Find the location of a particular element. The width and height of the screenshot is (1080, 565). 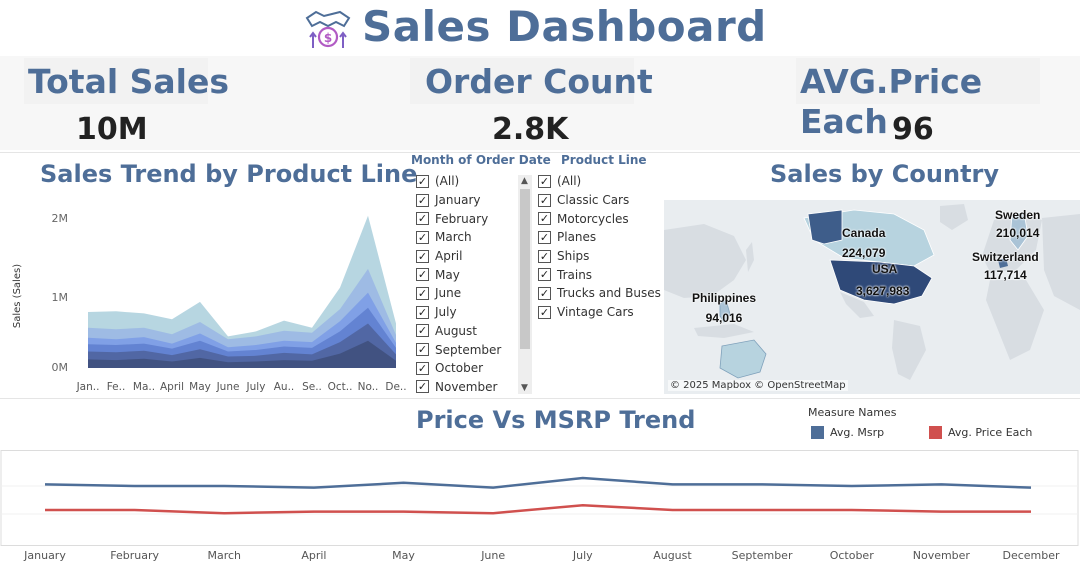

legend-title: Measure Names is located at coordinates (852, 412).